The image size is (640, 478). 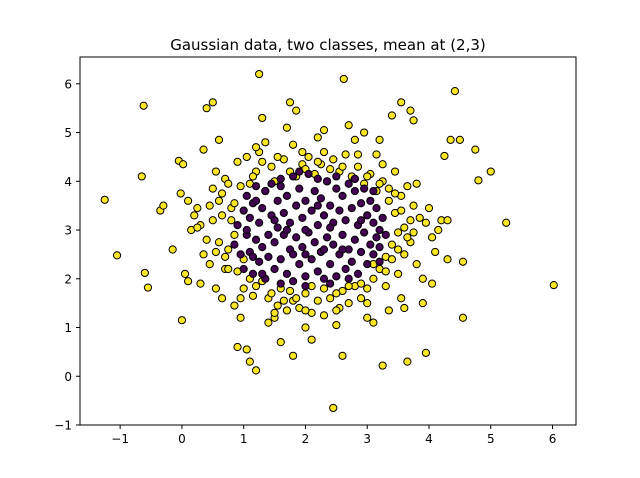 I want to click on x-tick-label: 2, so click(x=306, y=439).